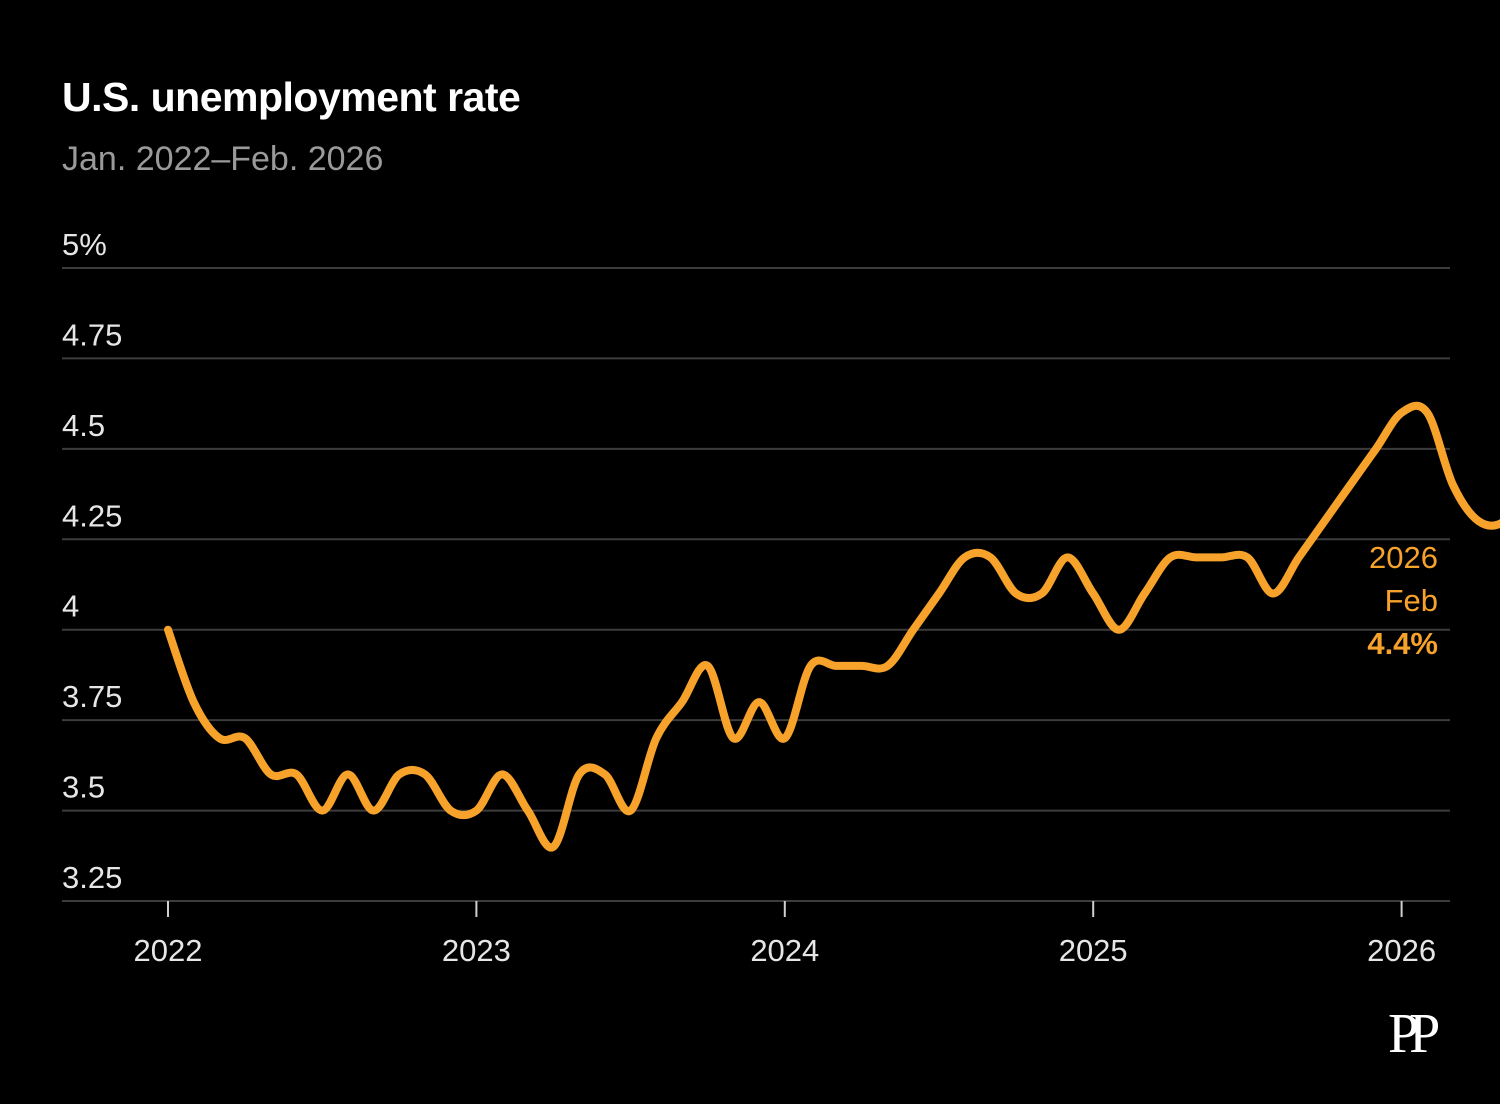  Describe the element at coordinates (92, 515) in the screenshot. I see `y-tick-label: 4.25` at that location.